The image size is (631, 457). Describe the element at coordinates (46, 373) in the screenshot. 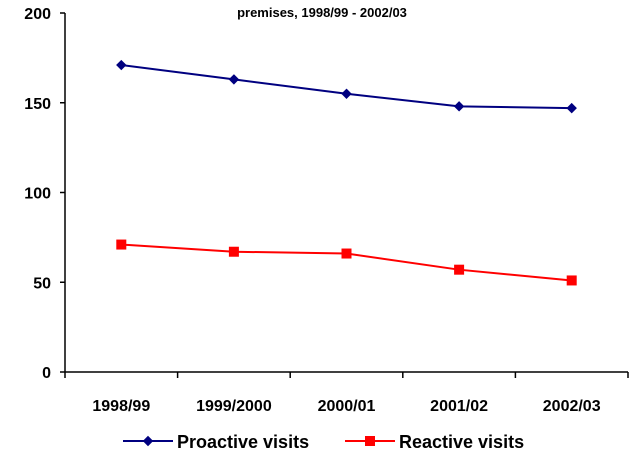

I see `y-tick-label: 0` at that location.